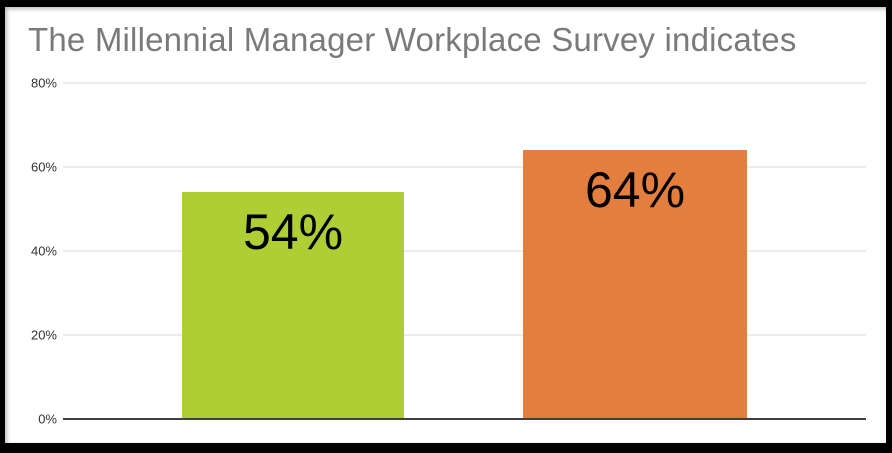 The width and height of the screenshot is (892, 453). I want to click on bar-orange: 64%, so click(635, 284).